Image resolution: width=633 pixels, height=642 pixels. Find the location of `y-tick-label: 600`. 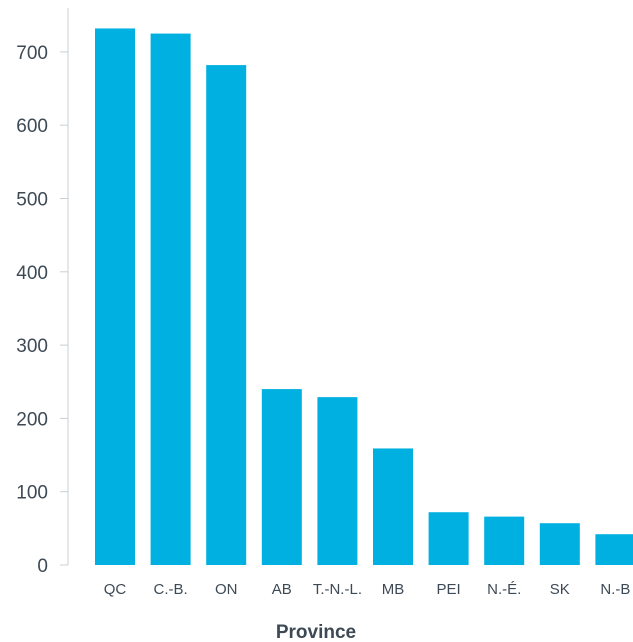

y-tick-label: 600 is located at coordinates (32, 126).